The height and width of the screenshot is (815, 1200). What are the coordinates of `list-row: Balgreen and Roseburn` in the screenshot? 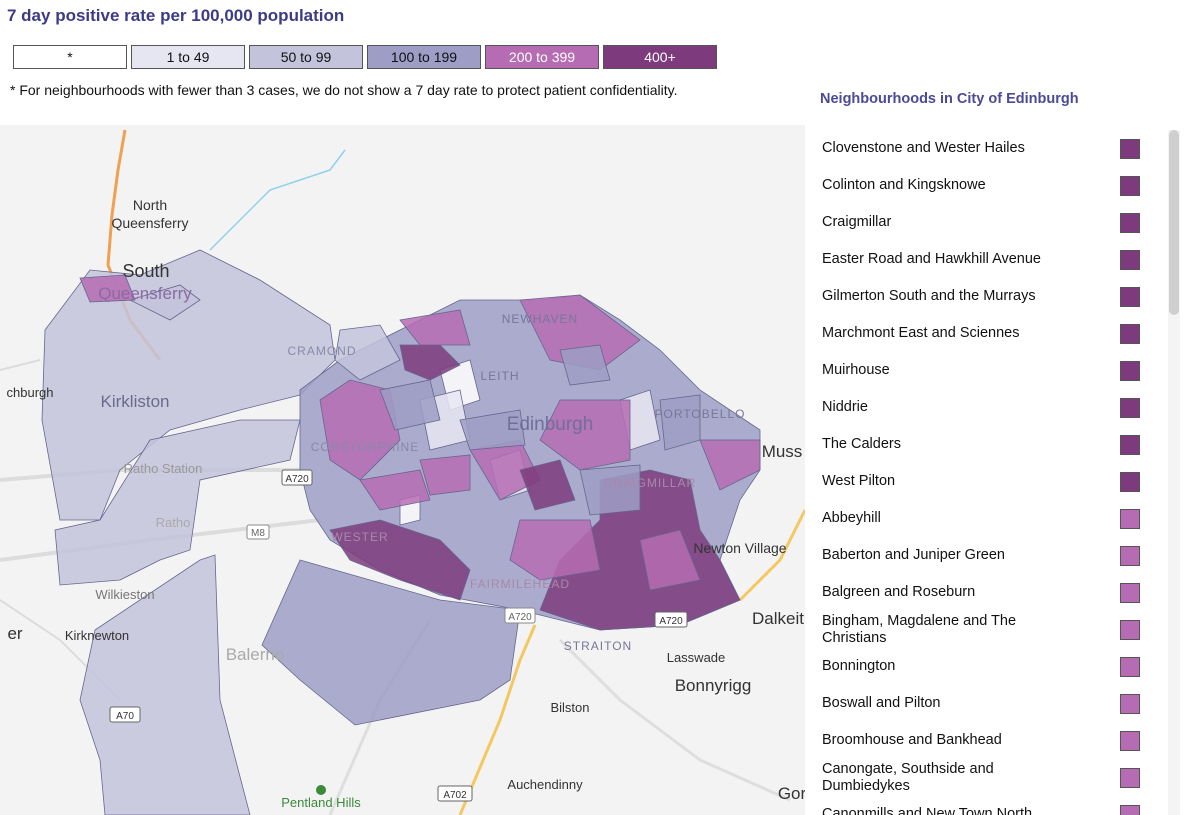 It's located at (987, 592).